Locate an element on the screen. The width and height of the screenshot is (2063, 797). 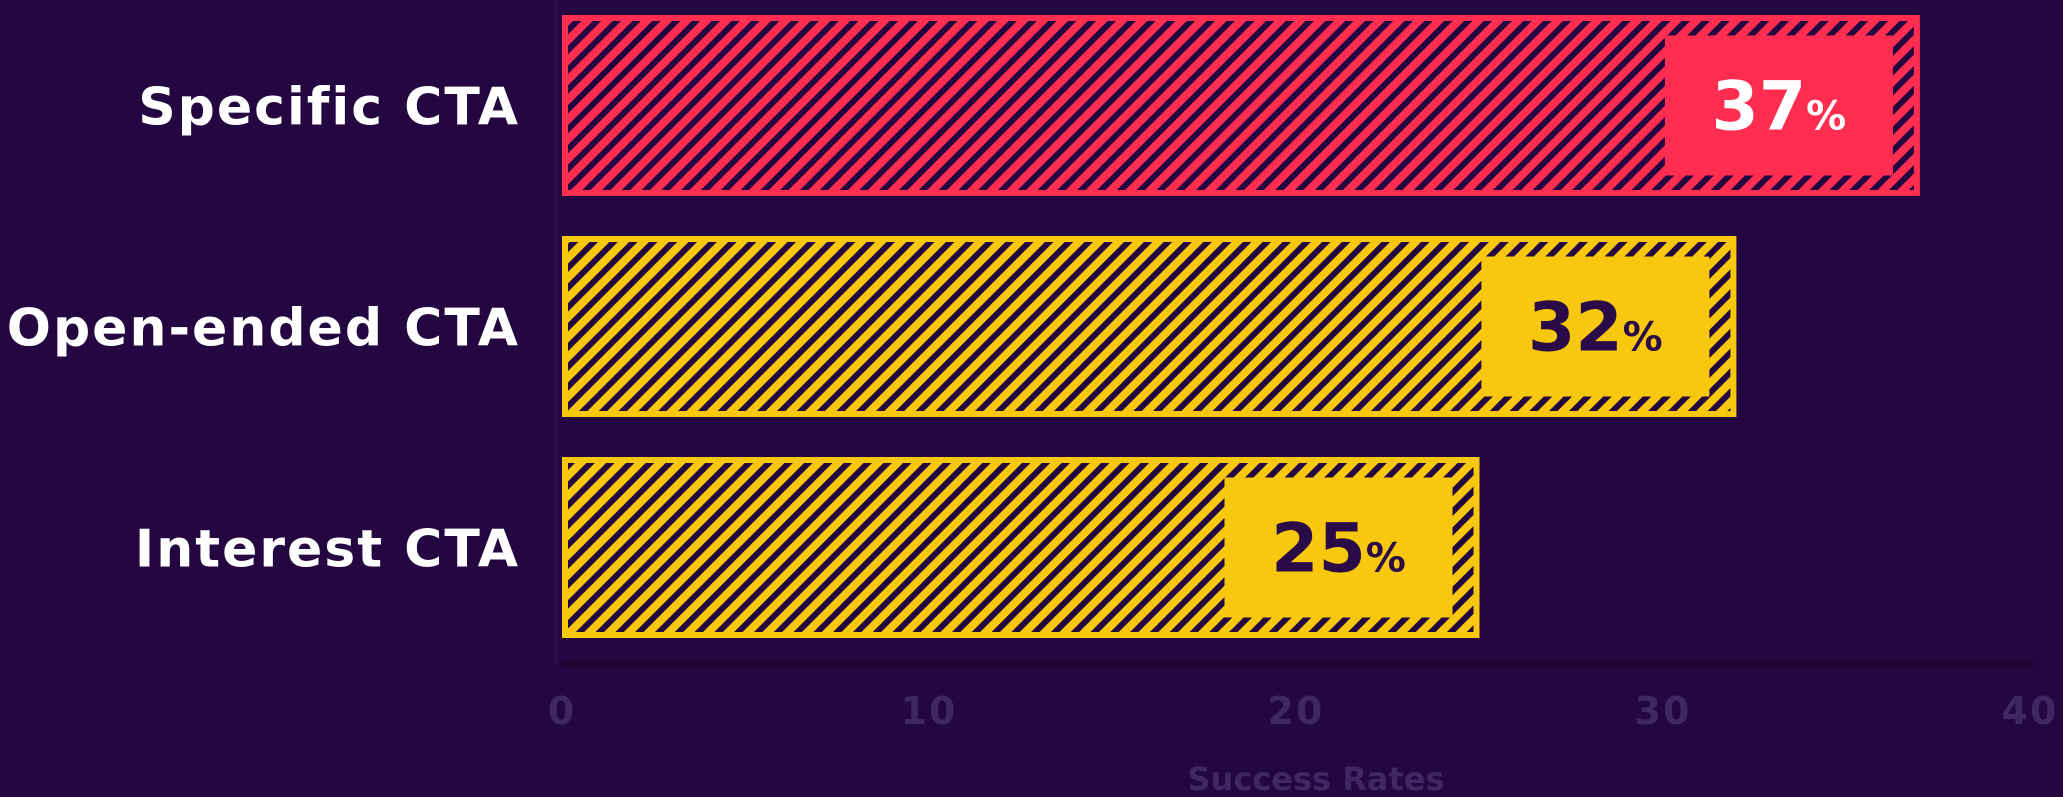
value-label: 25% is located at coordinates (1338, 549).